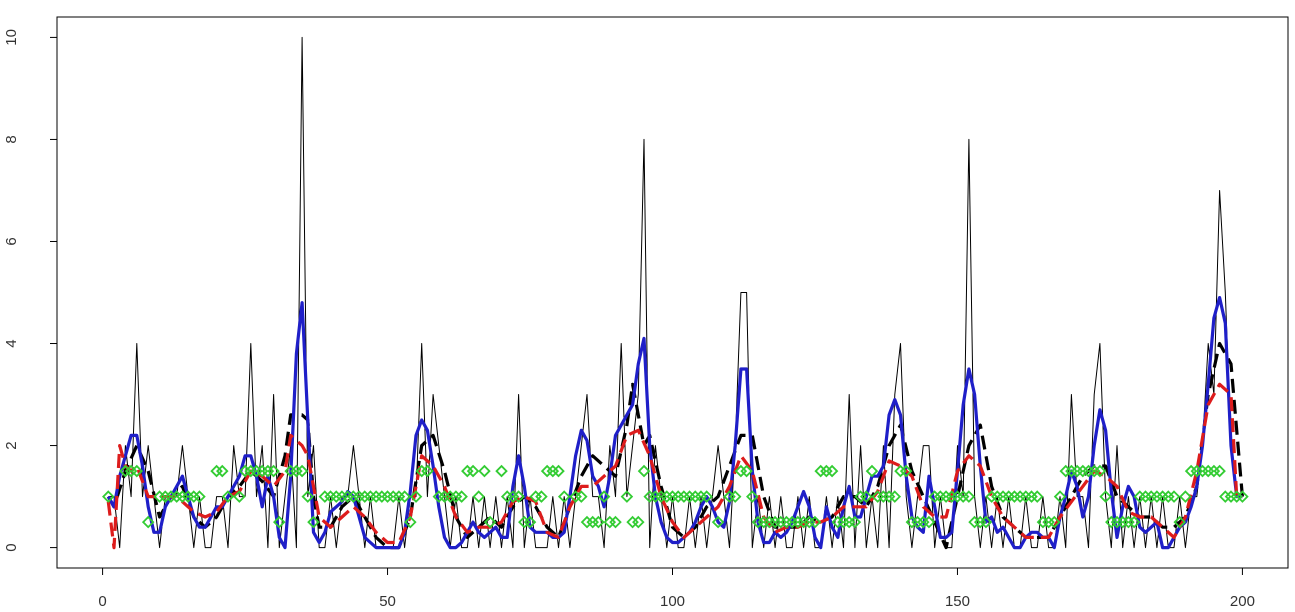  Describe the element at coordinates (11, 547) in the screenshot. I see `y-tick-label: 0` at that location.